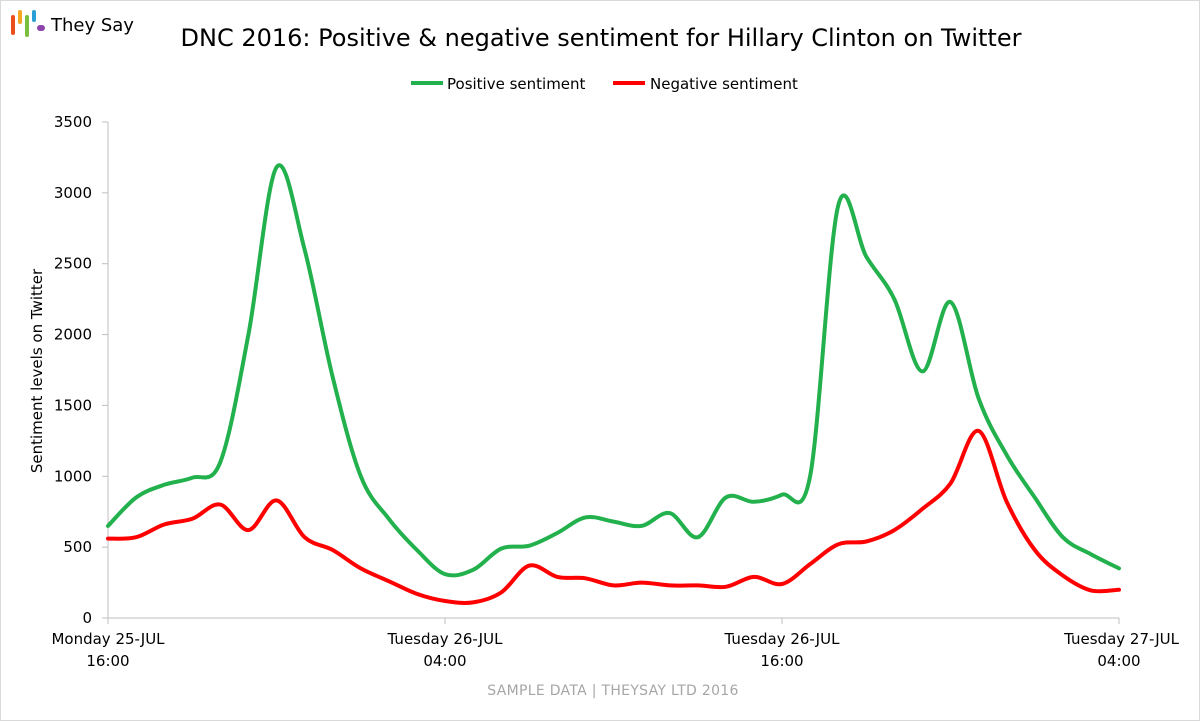  I want to click on y-axis-label: Sentiment levels on Twitter, so click(37, 370).